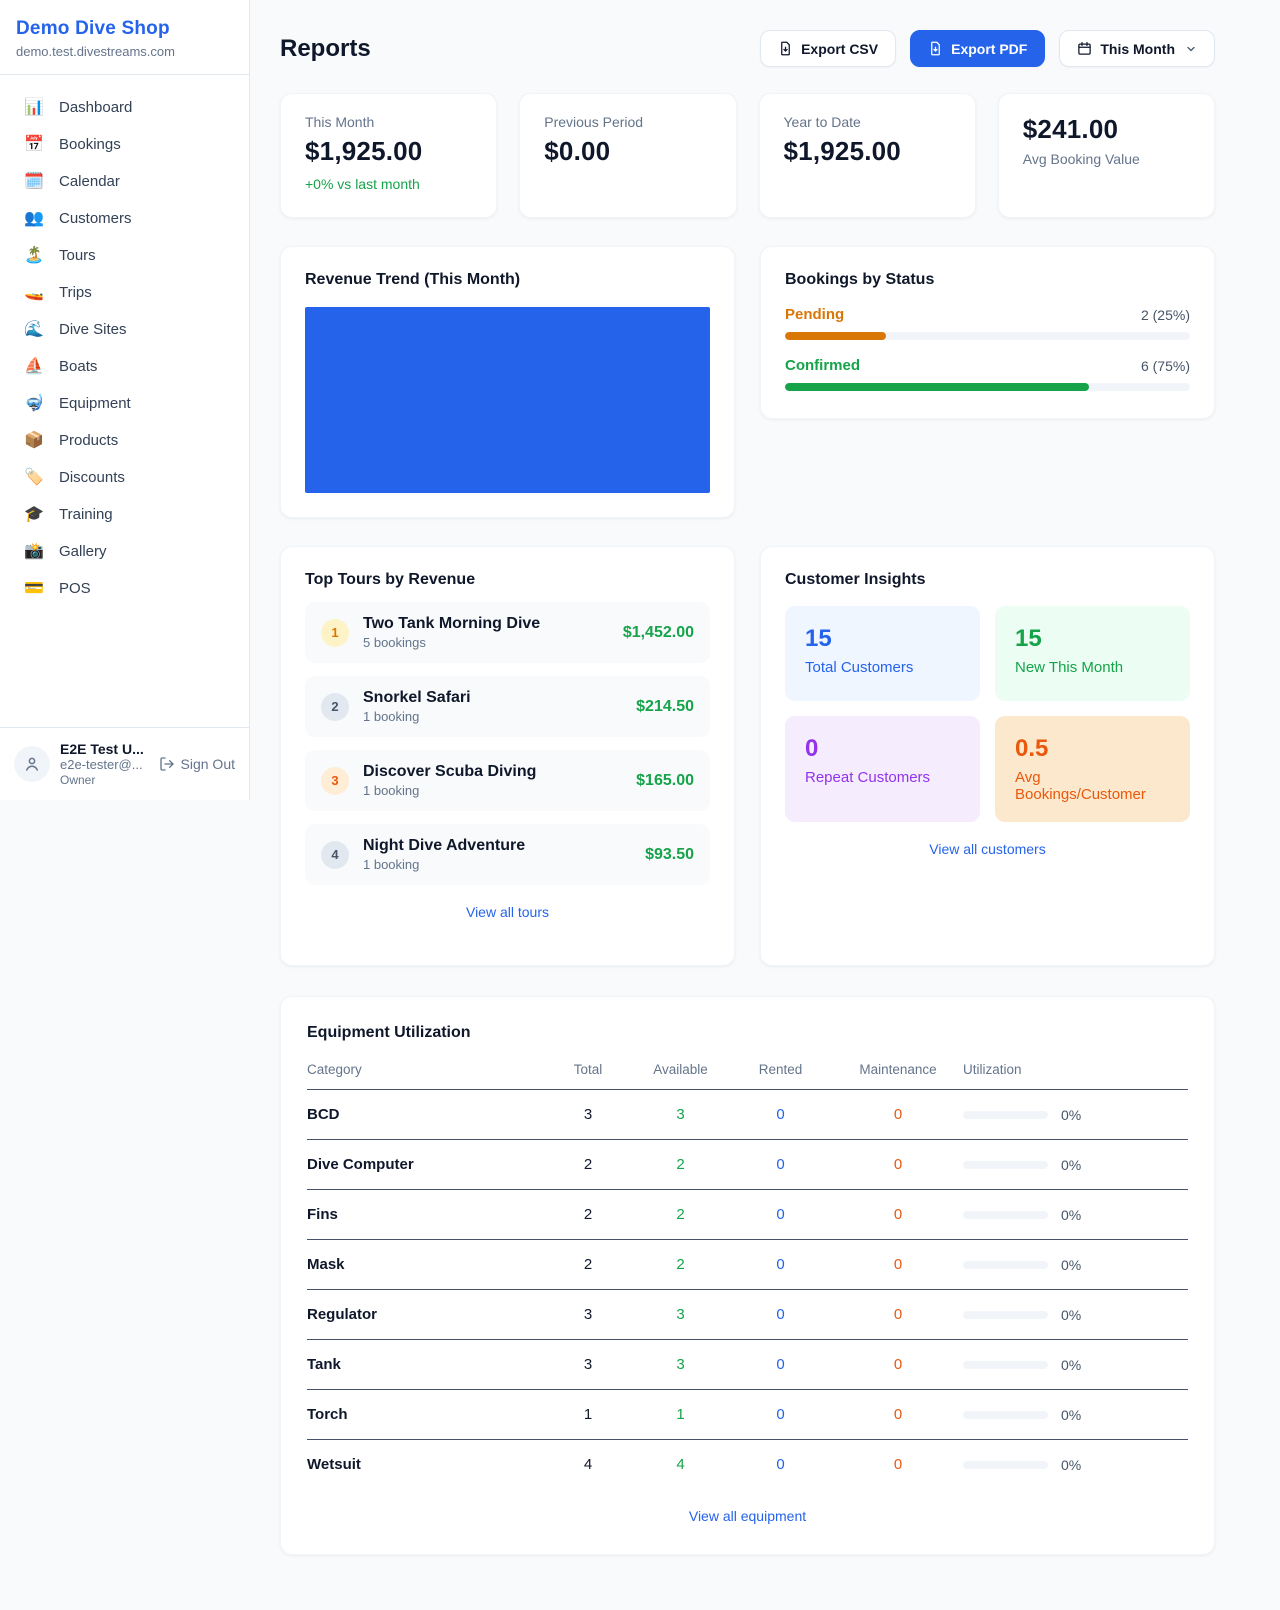 The width and height of the screenshot is (1280, 1610). I want to click on stat-label: Avg Booking Value, so click(1081, 159).